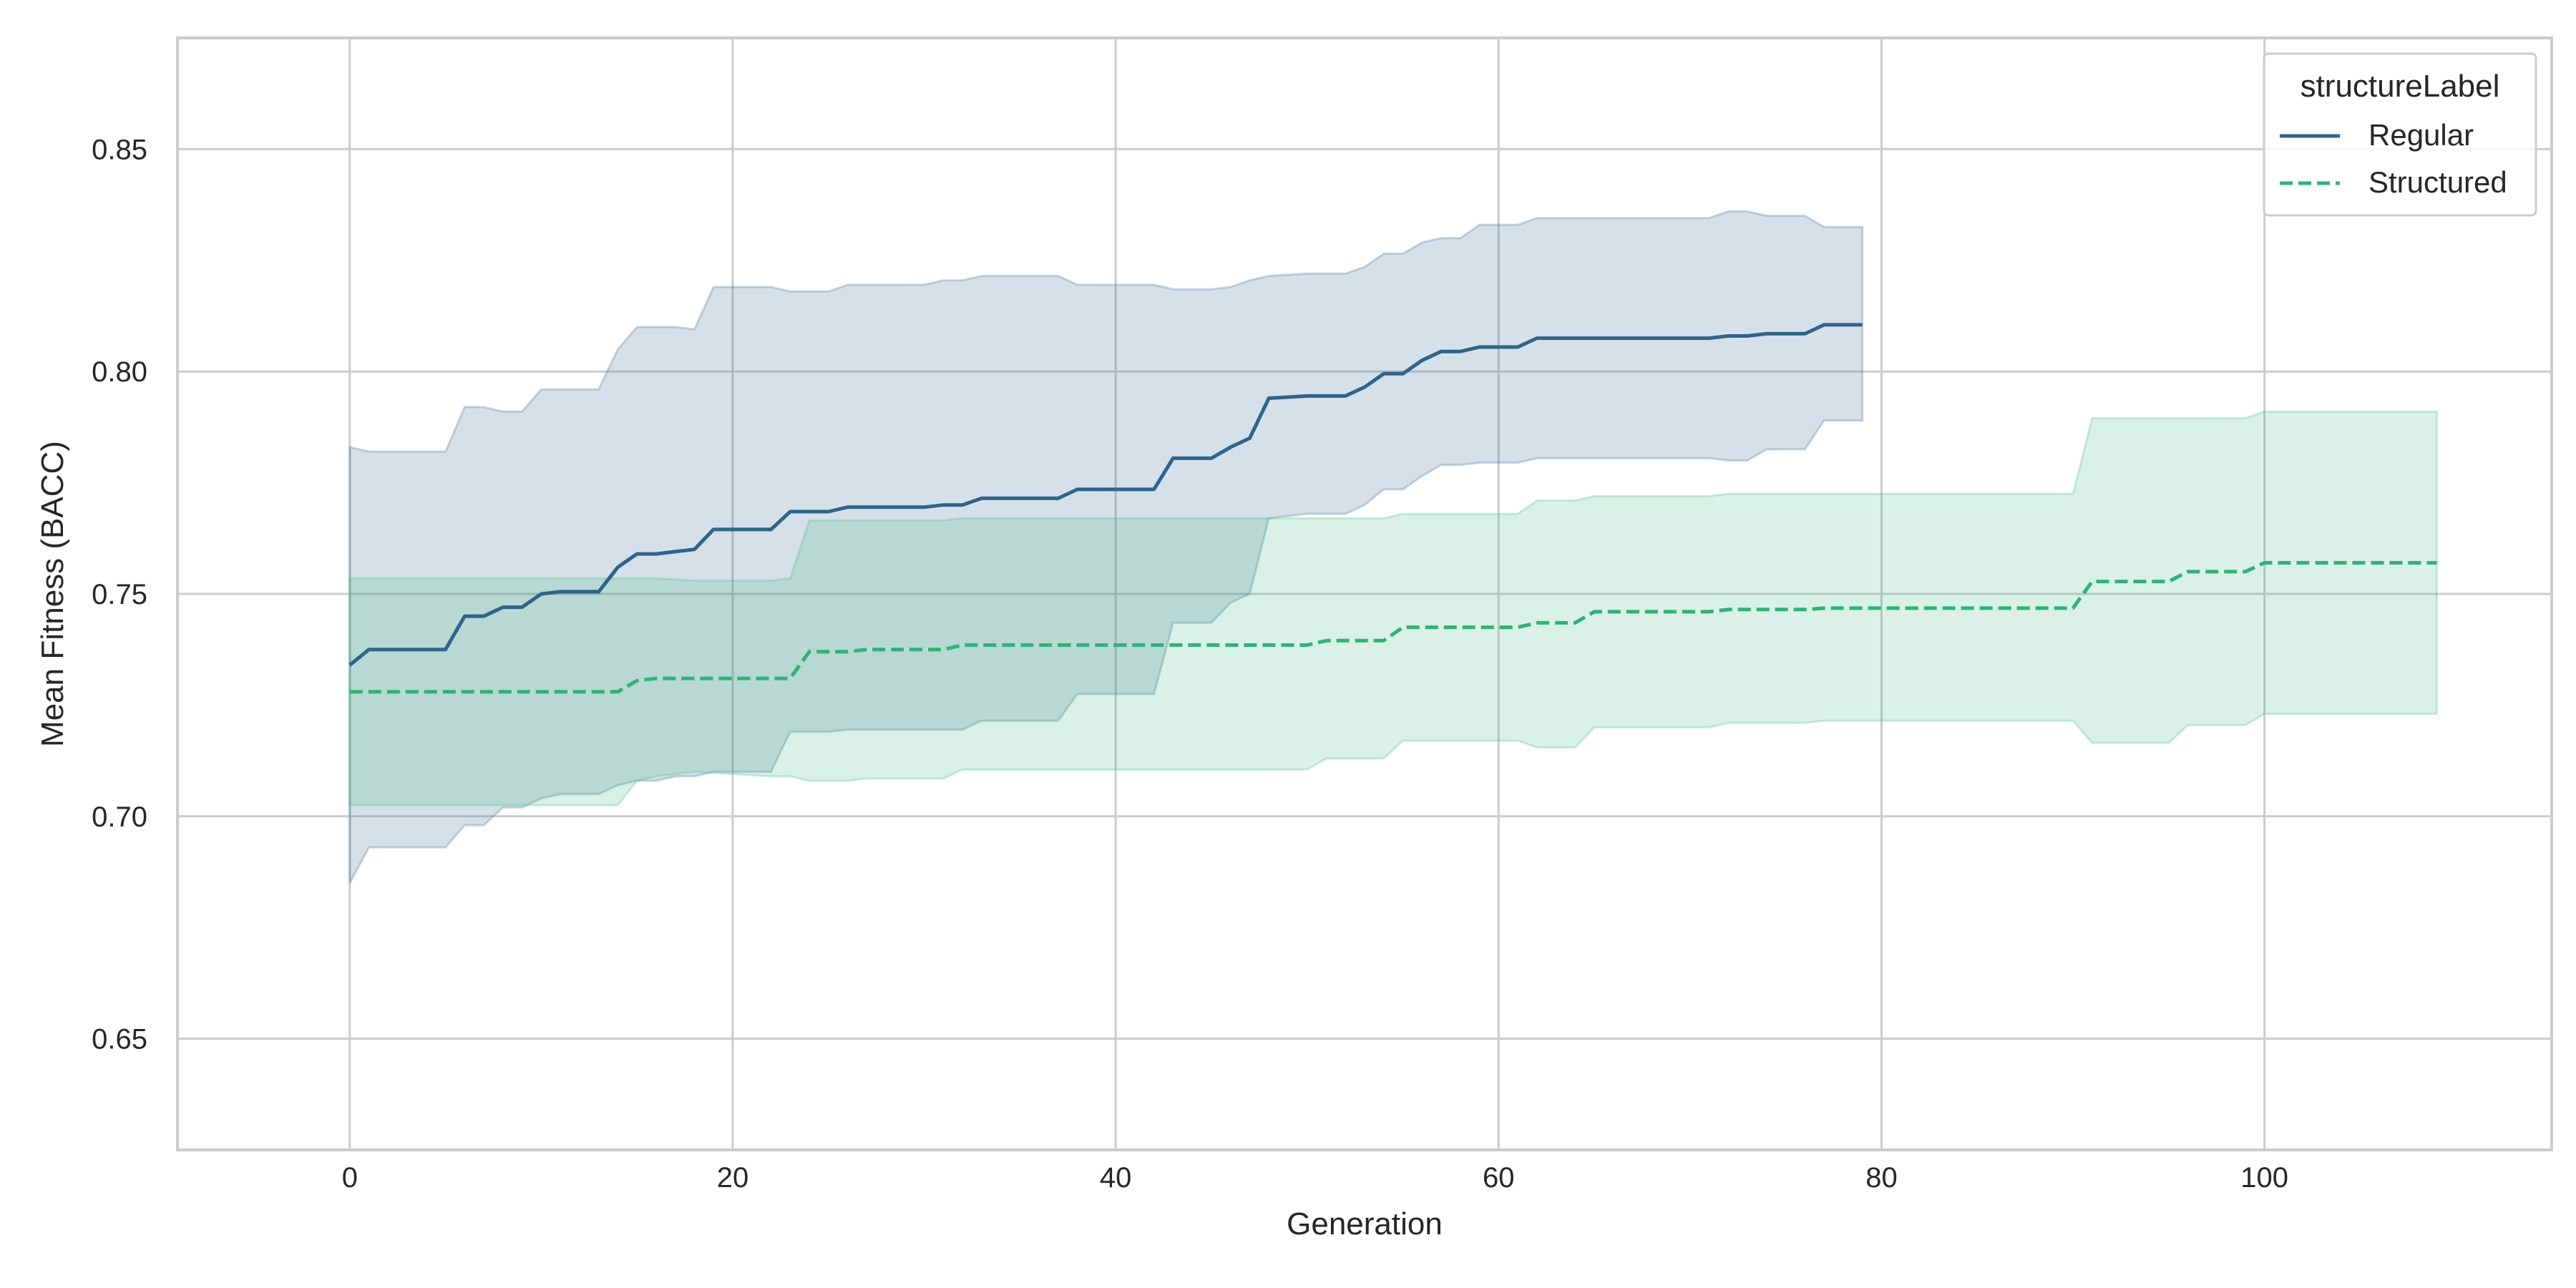 The height and width of the screenshot is (1288, 2576). Describe the element at coordinates (1881, 1178) in the screenshot. I see `x-tick-label: 80` at that location.